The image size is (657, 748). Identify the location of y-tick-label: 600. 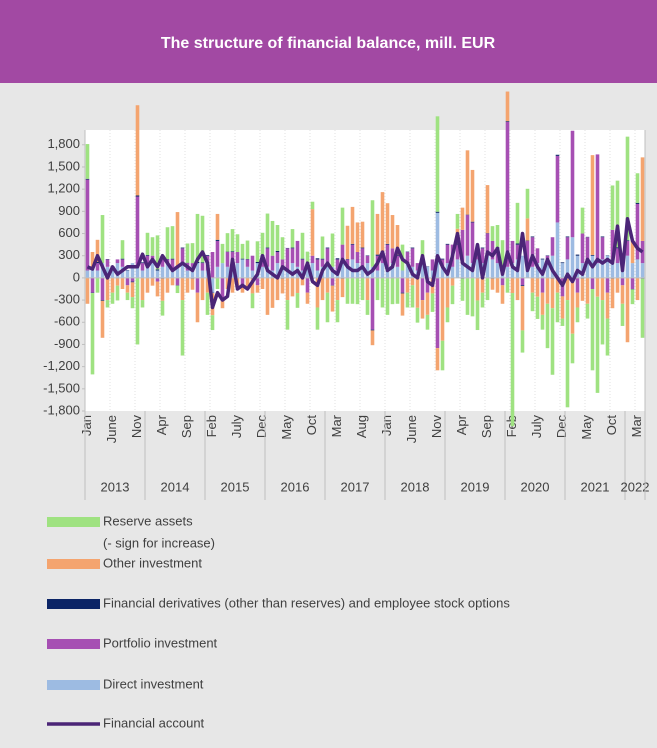
(69, 232).